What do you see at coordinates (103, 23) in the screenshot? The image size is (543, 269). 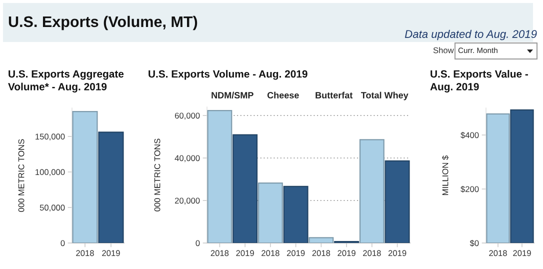 I see `text: U.S. Exports (Volume, MT)` at bounding box center [103, 23].